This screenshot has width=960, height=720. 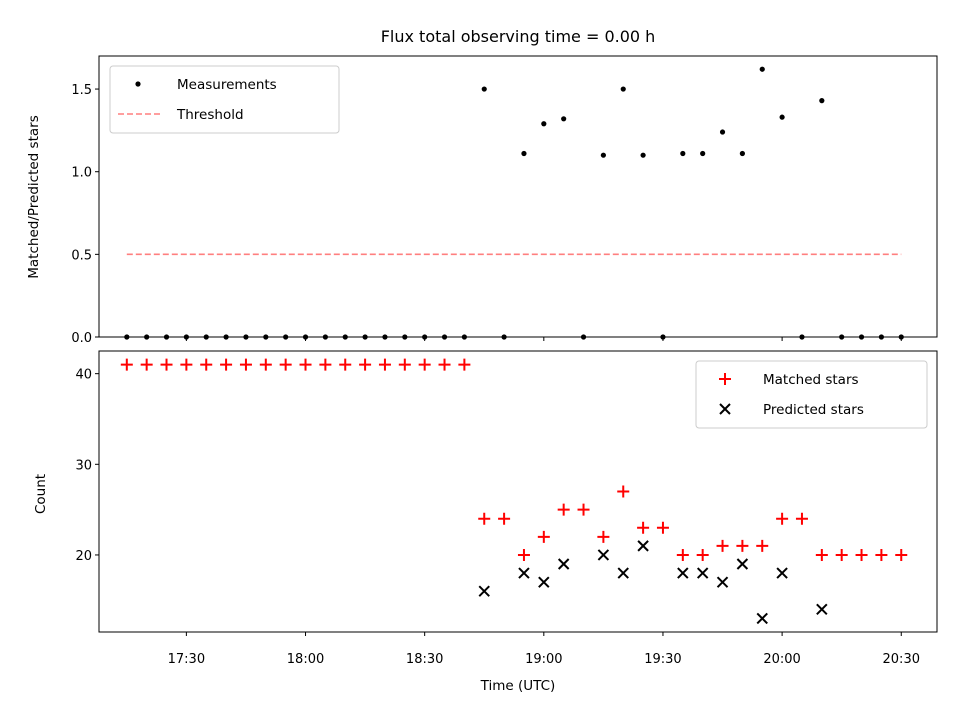 What do you see at coordinates (662, 659) in the screenshot?
I see `x-tick-label: 19:30` at bounding box center [662, 659].